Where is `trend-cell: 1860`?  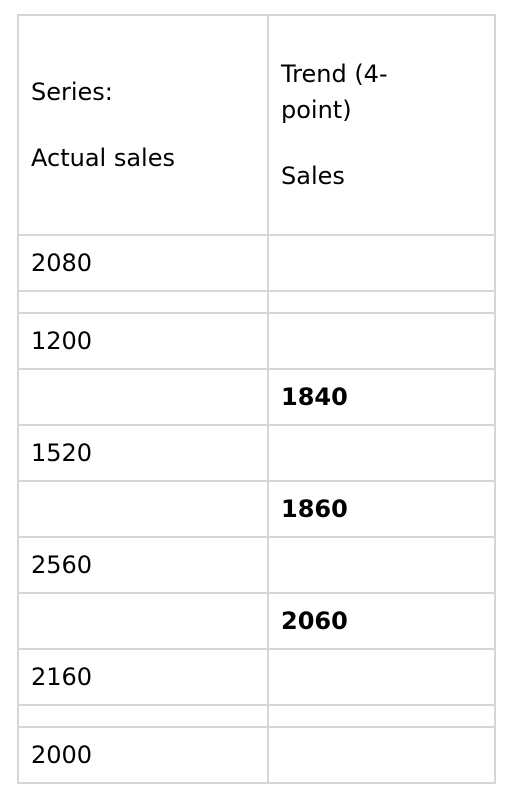 trend-cell: 1860 is located at coordinates (381, 509).